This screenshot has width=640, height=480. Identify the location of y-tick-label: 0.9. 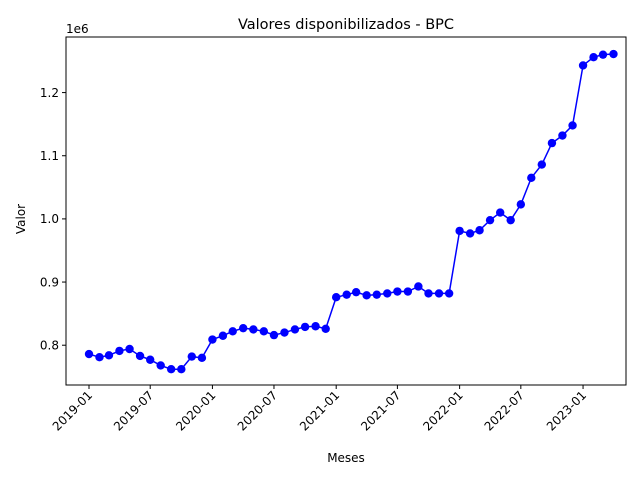
(49, 282).